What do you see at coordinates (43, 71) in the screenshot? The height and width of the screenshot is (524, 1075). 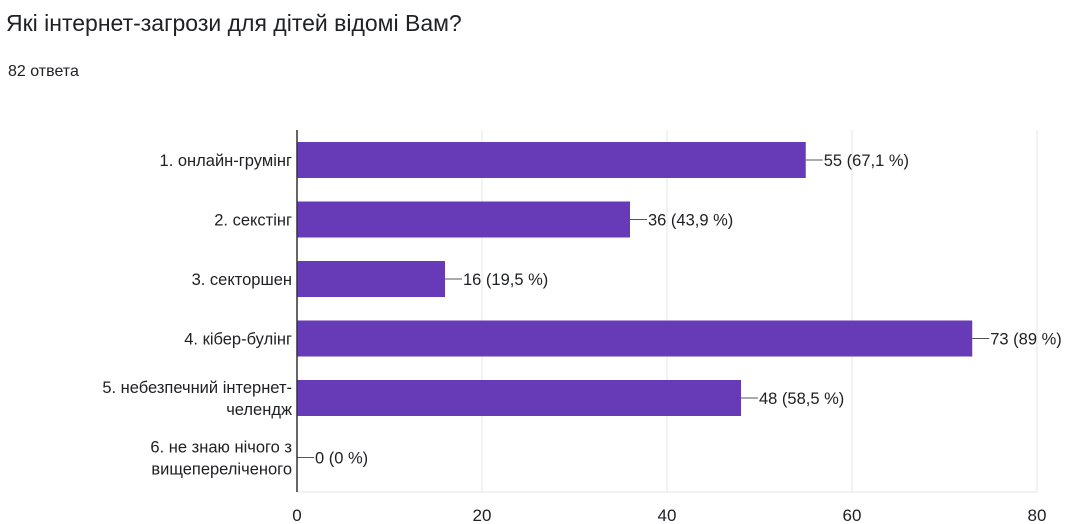 I see `response-count: 82 ответа` at bounding box center [43, 71].